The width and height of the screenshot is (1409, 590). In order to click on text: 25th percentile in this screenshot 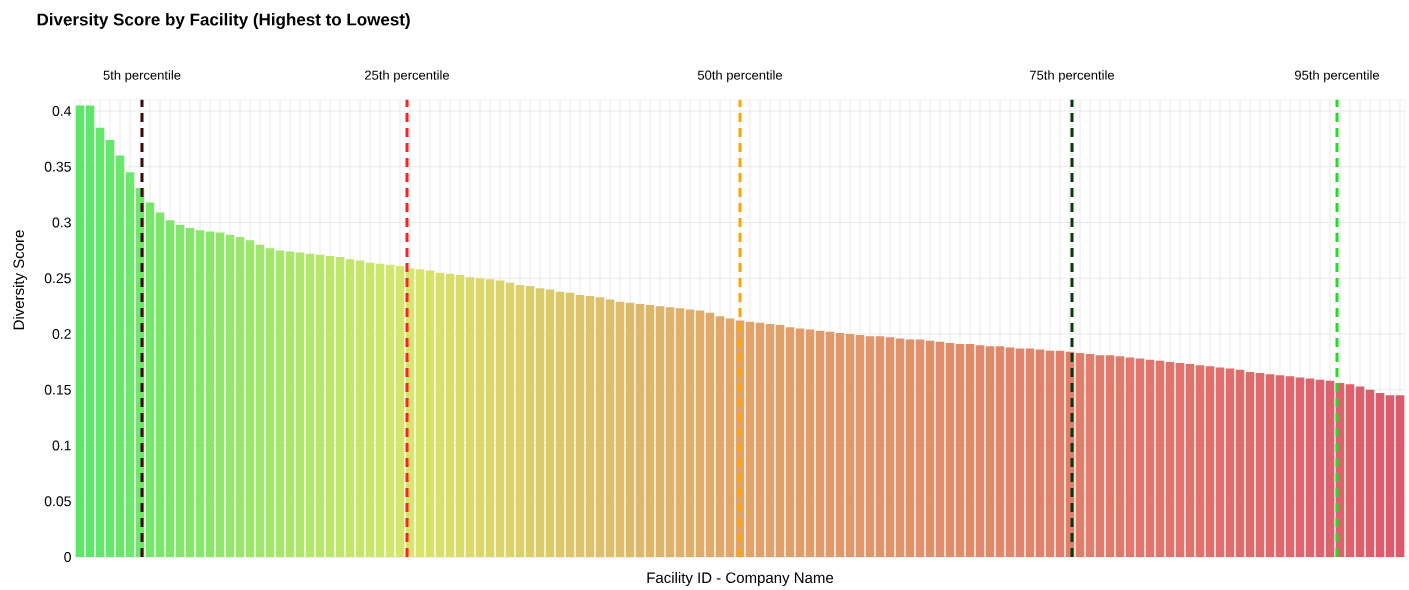, I will do `click(407, 76)`.